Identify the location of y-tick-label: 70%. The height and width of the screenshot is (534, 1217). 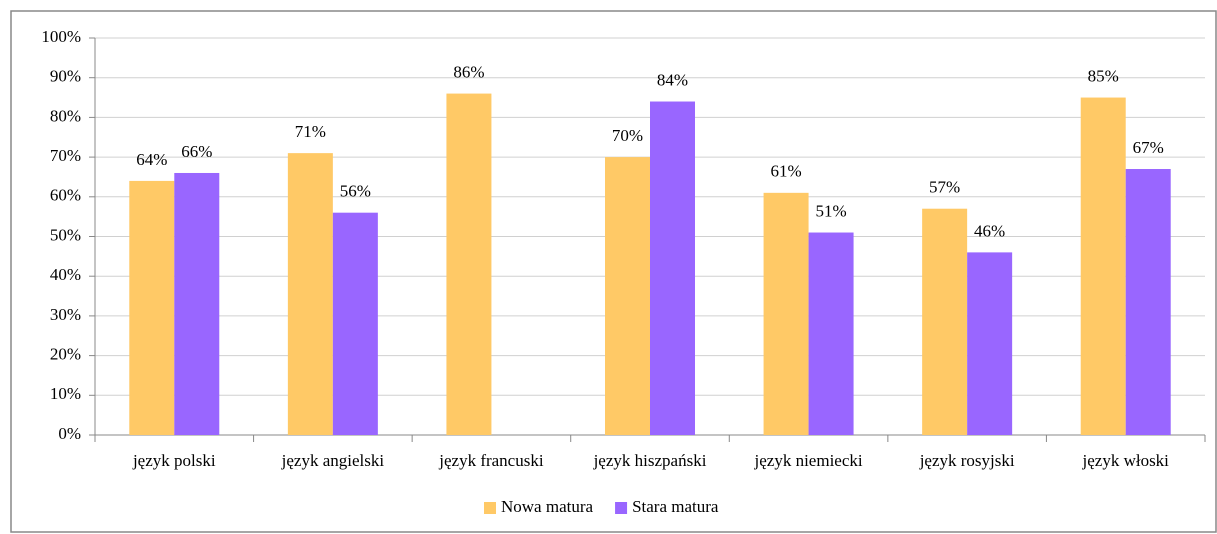
(65, 155).